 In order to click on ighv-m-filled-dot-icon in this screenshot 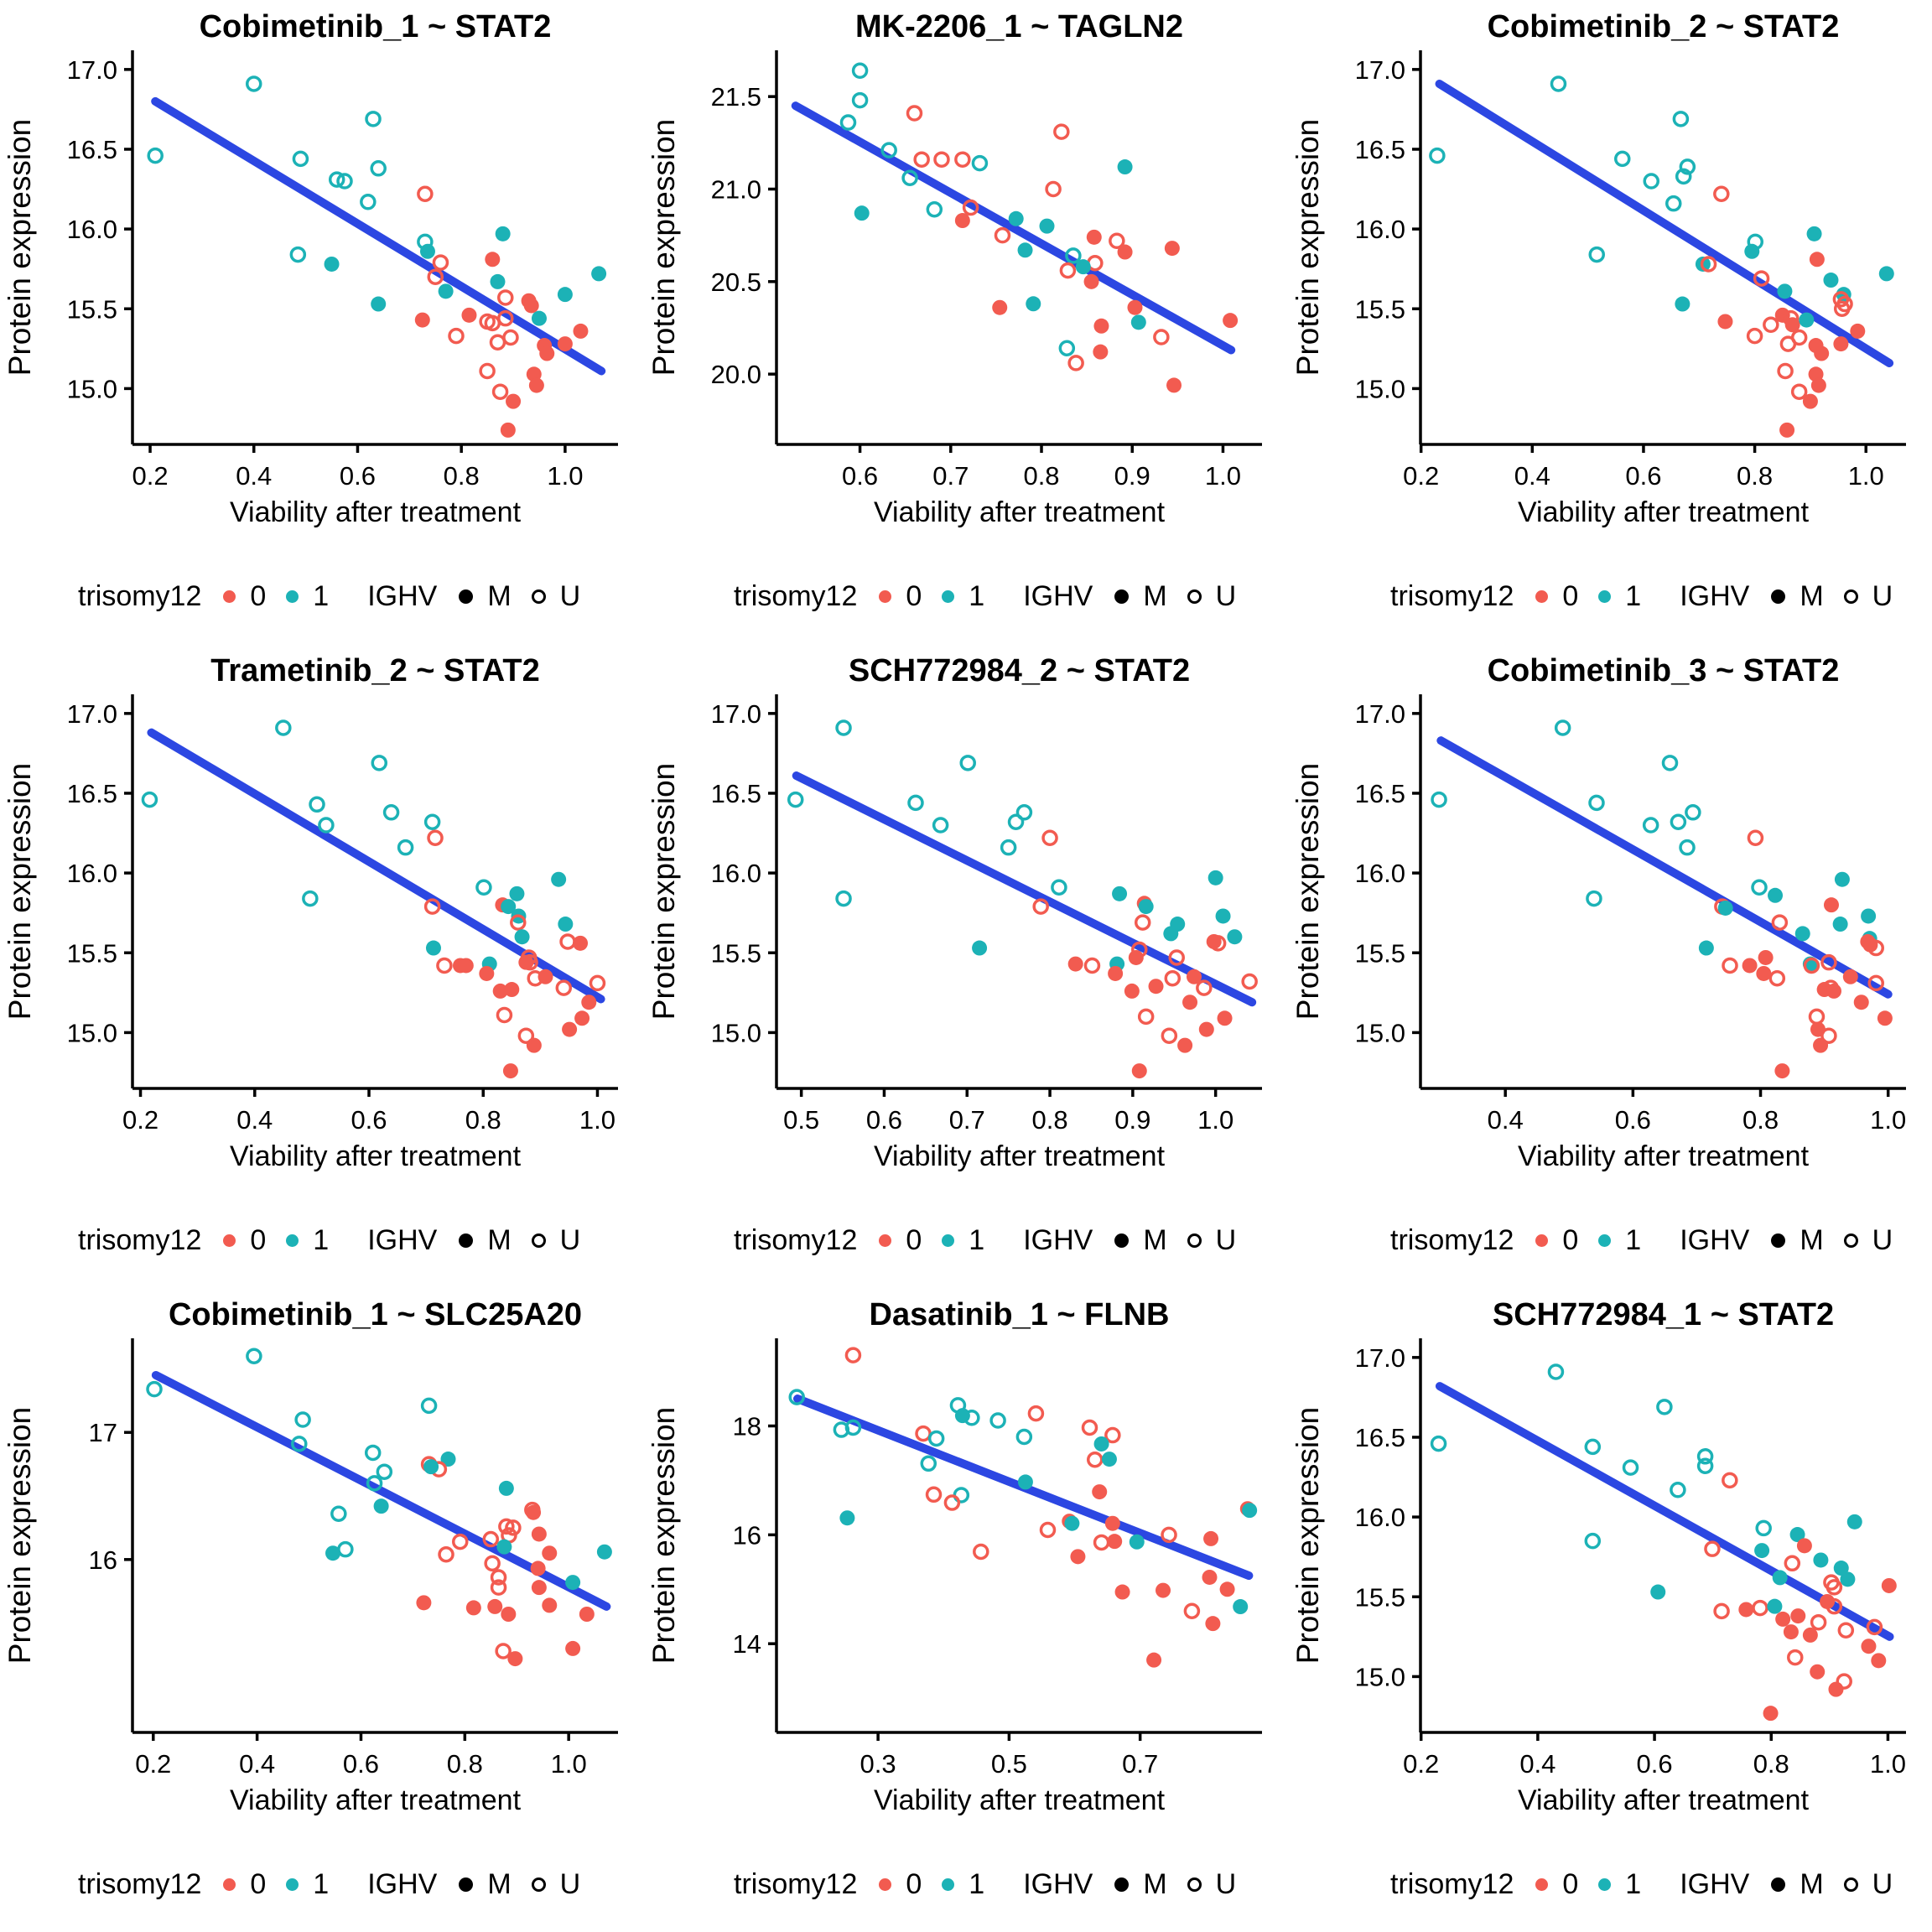, I will do `click(1778, 1884)`.